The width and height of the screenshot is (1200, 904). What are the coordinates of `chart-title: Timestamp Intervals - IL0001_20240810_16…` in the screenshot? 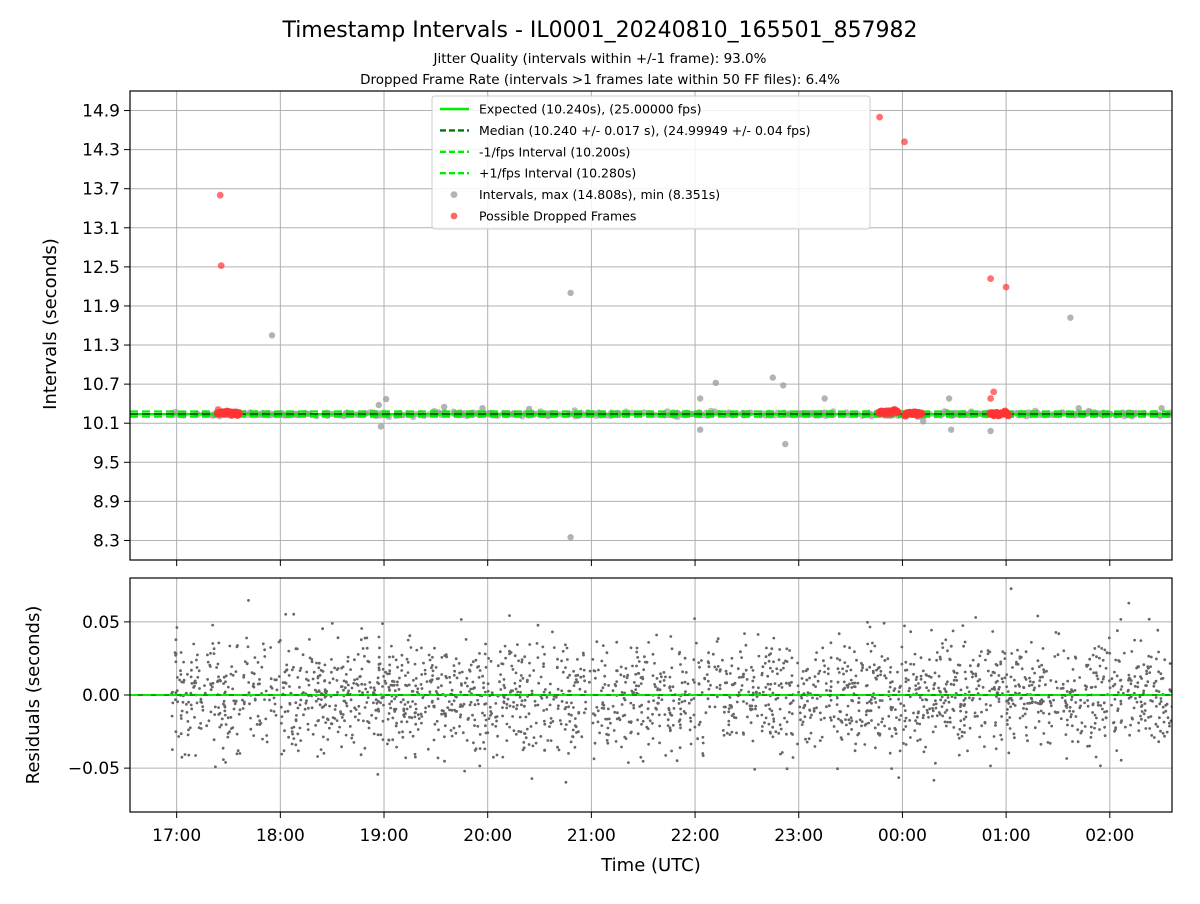 It's located at (599, 30).